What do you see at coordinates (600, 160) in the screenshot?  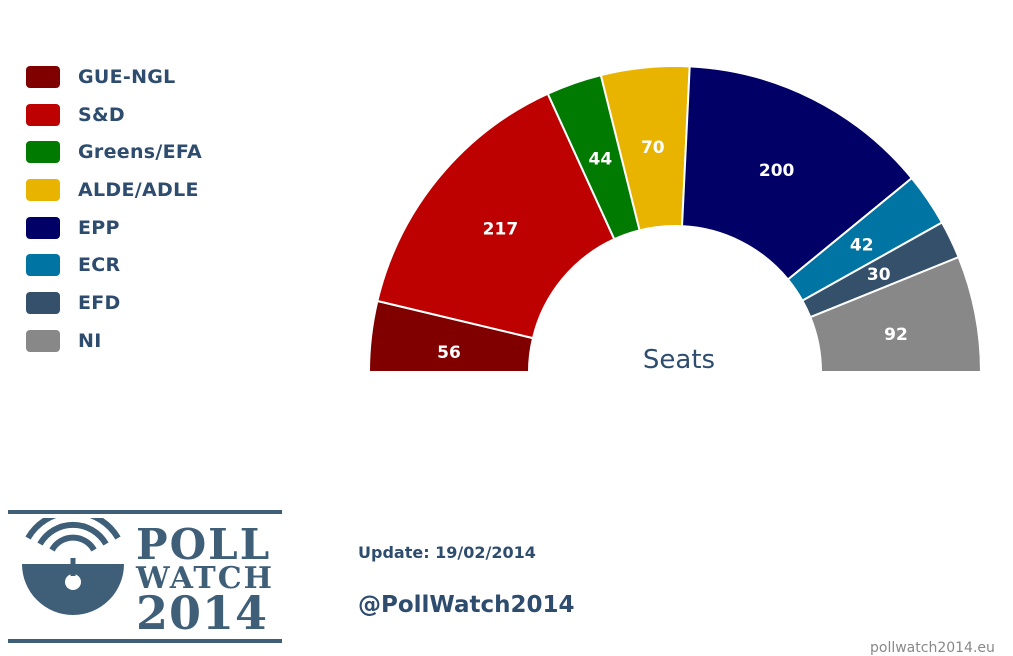 I see `seat-value-label: 44` at bounding box center [600, 160].